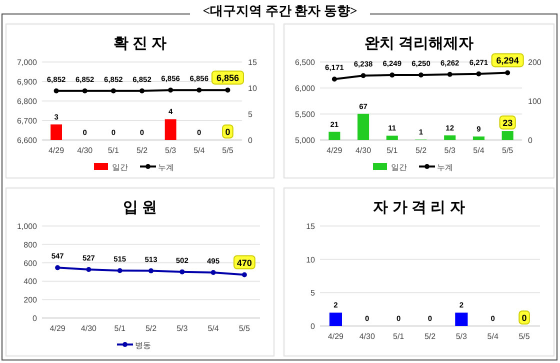 This screenshot has height=363, width=560. What do you see at coordinates (305, 114) in the screenshot?
I see `y-tick-label: 5,500` at bounding box center [305, 114].